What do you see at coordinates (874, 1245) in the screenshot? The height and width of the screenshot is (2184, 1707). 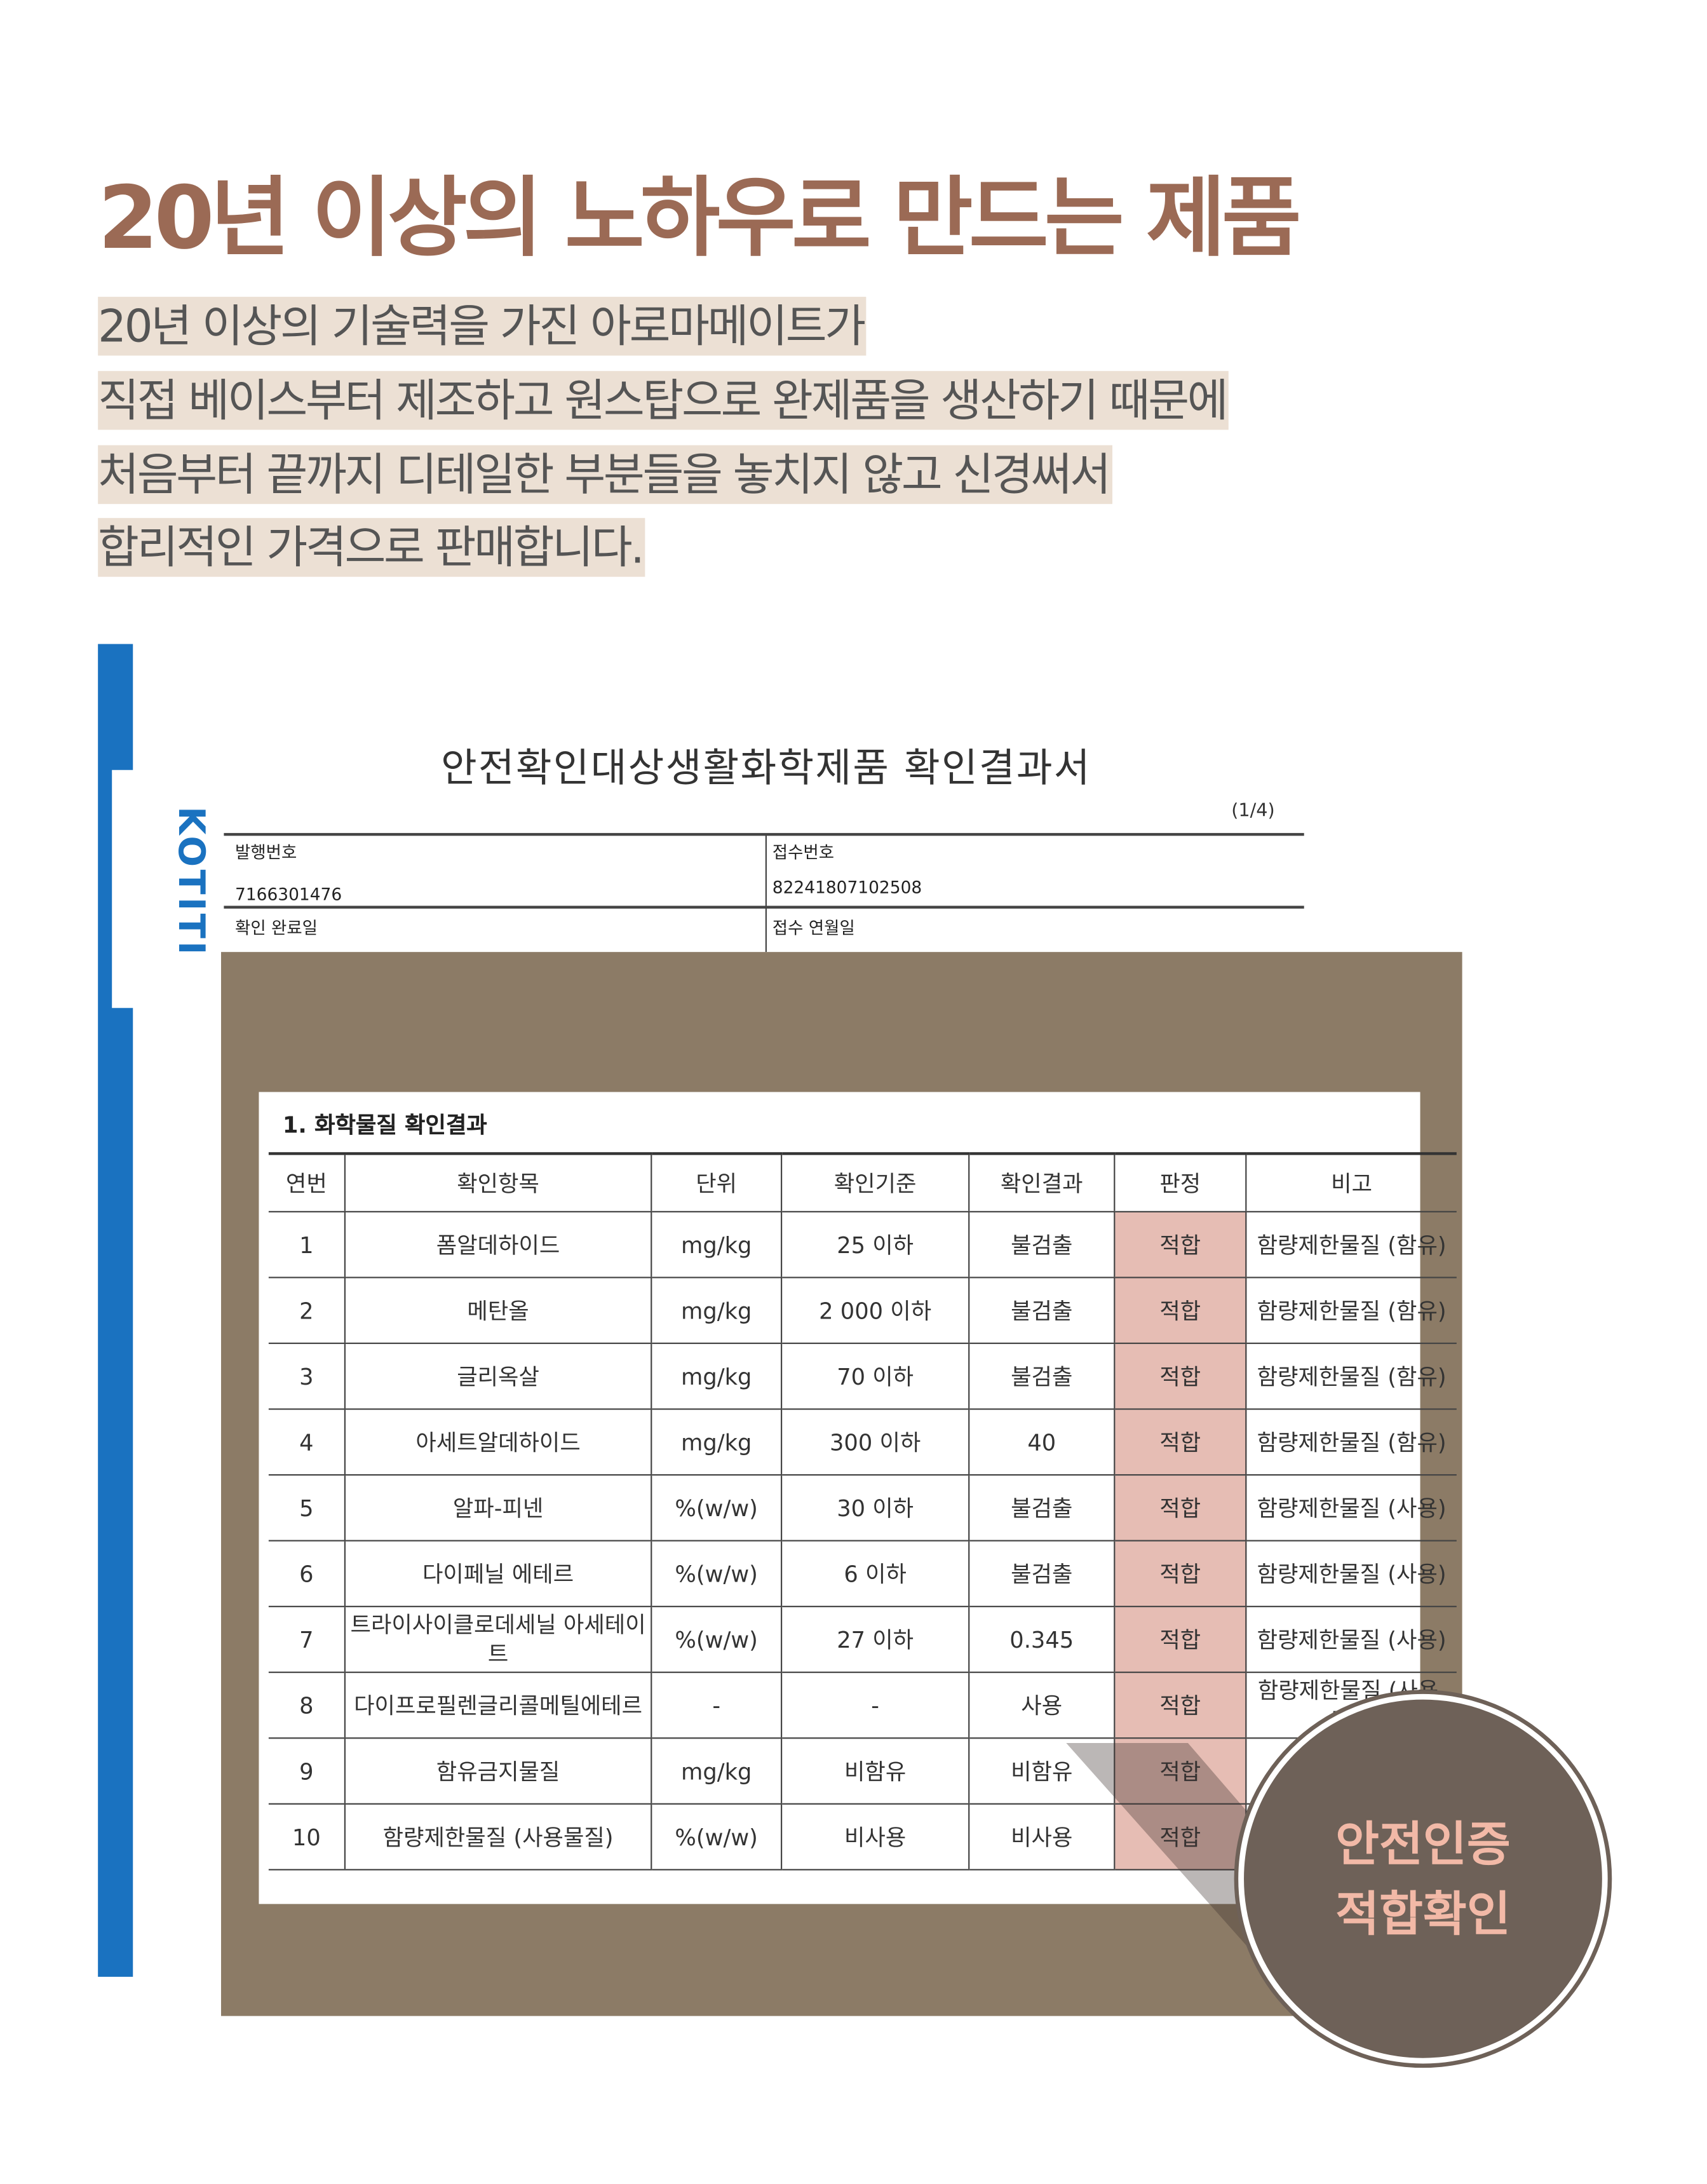 I see `cell: 25 이하` at bounding box center [874, 1245].